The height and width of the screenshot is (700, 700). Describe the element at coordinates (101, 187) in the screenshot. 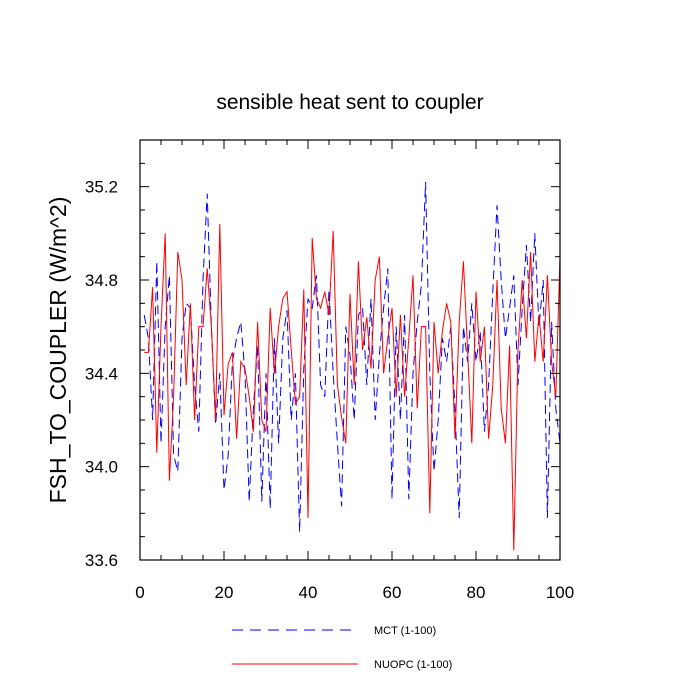

I see `y-tick-label: 35.2` at that location.